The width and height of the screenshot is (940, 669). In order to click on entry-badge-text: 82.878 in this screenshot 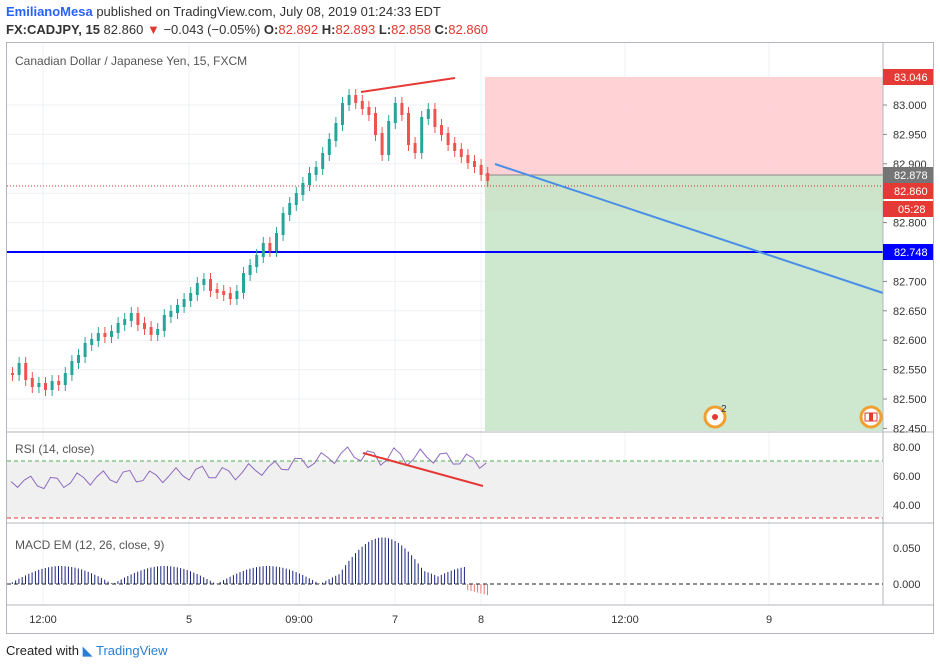, I will do `click(911, 176)`.